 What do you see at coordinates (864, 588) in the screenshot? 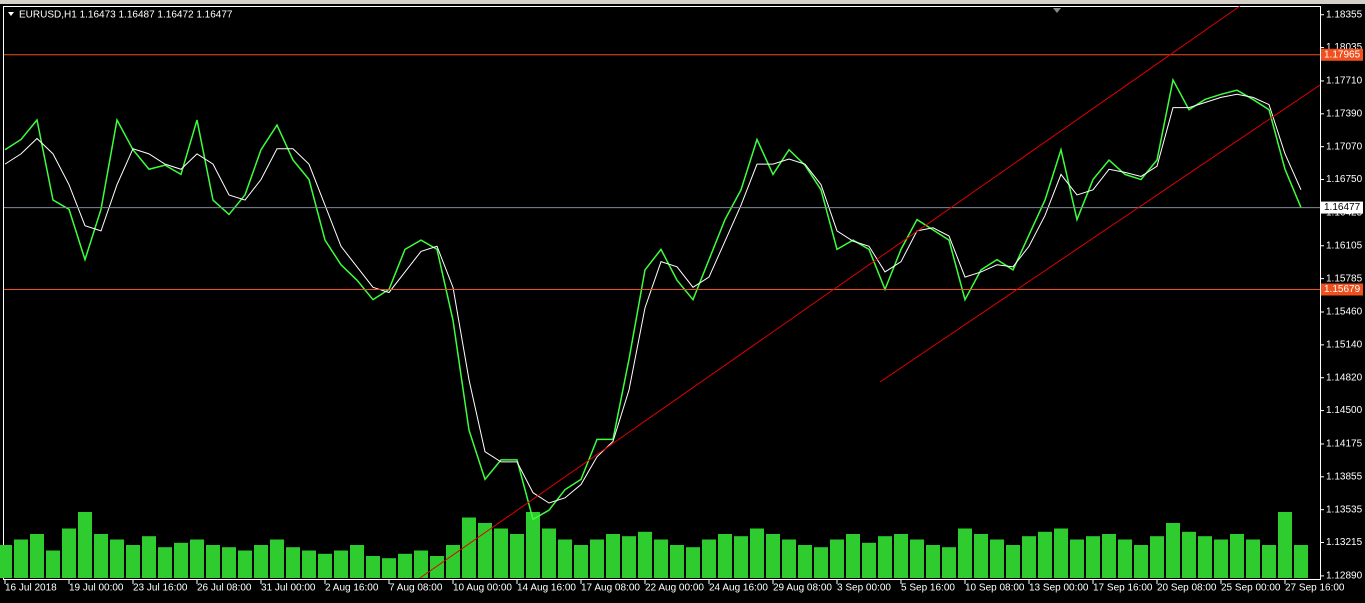
I see `x-tick-label: 3 Sep 00:00` at bounding box center [864, 588].